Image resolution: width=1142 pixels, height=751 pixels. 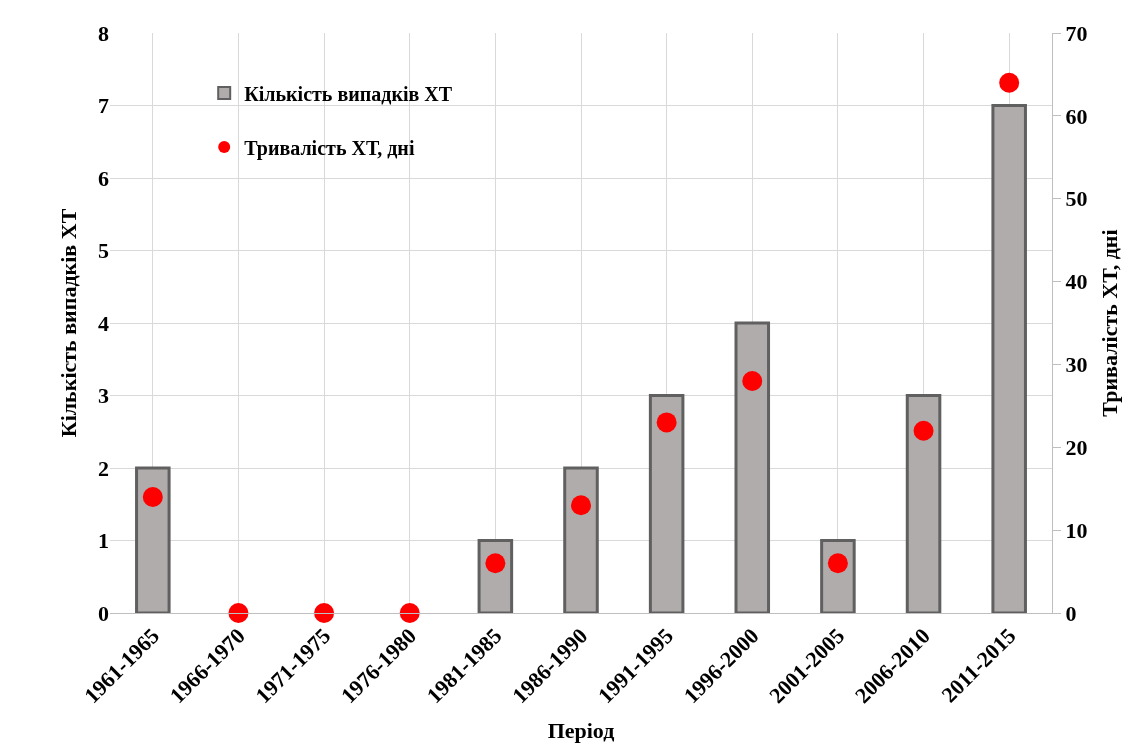 What do you see at coordinates (1076, 365) in the screenshot?
I see `y2-tick-label: 30` at bounding box center [1076, 365].